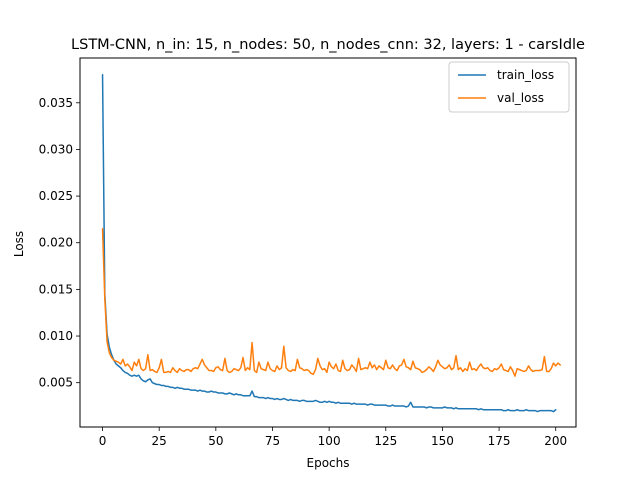 This screenshot has width=640, height=480. What do you see at coordinates (56, 289) in the screenshot?
I see `y-tick-label: 0.015` at bounding box center [56, 289].